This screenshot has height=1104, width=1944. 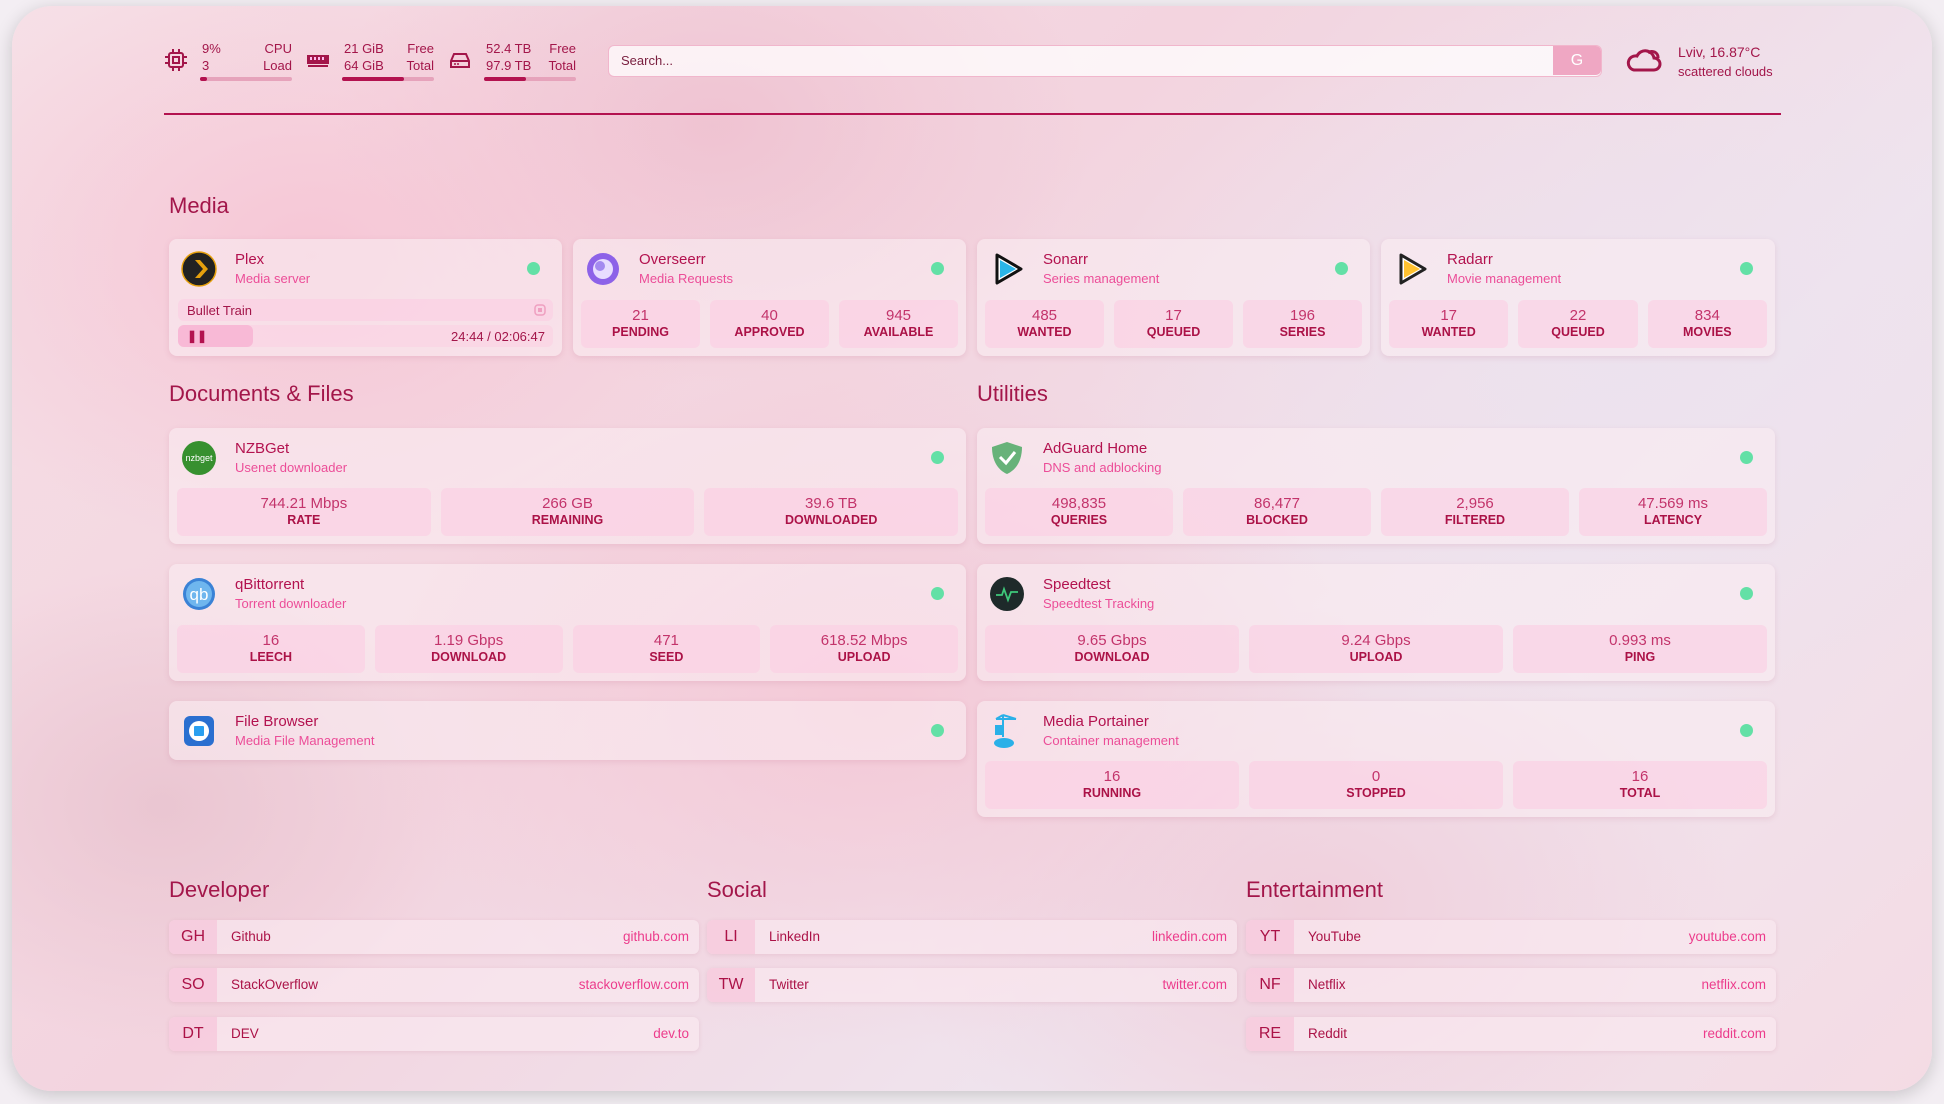 What do you see at coordinates (199, 269) in the screenshot?
I see `plex-icon` at bounding box center [199, 269].